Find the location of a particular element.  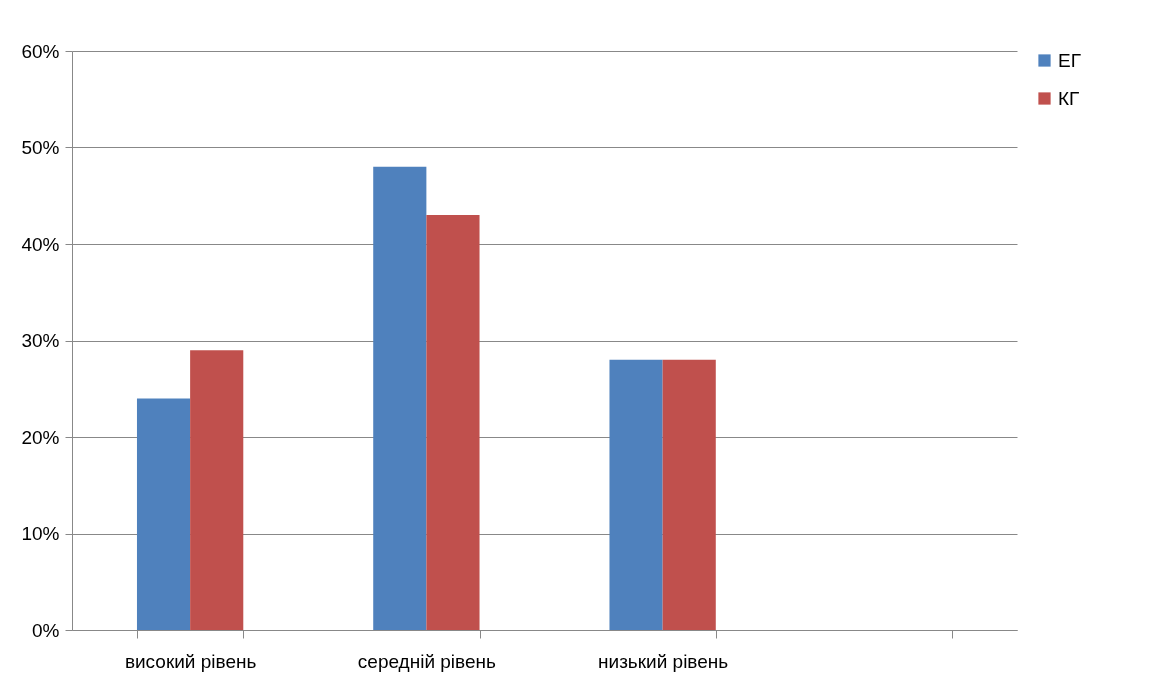

y-tick-label: 20% is located at coordinates (40, 437).